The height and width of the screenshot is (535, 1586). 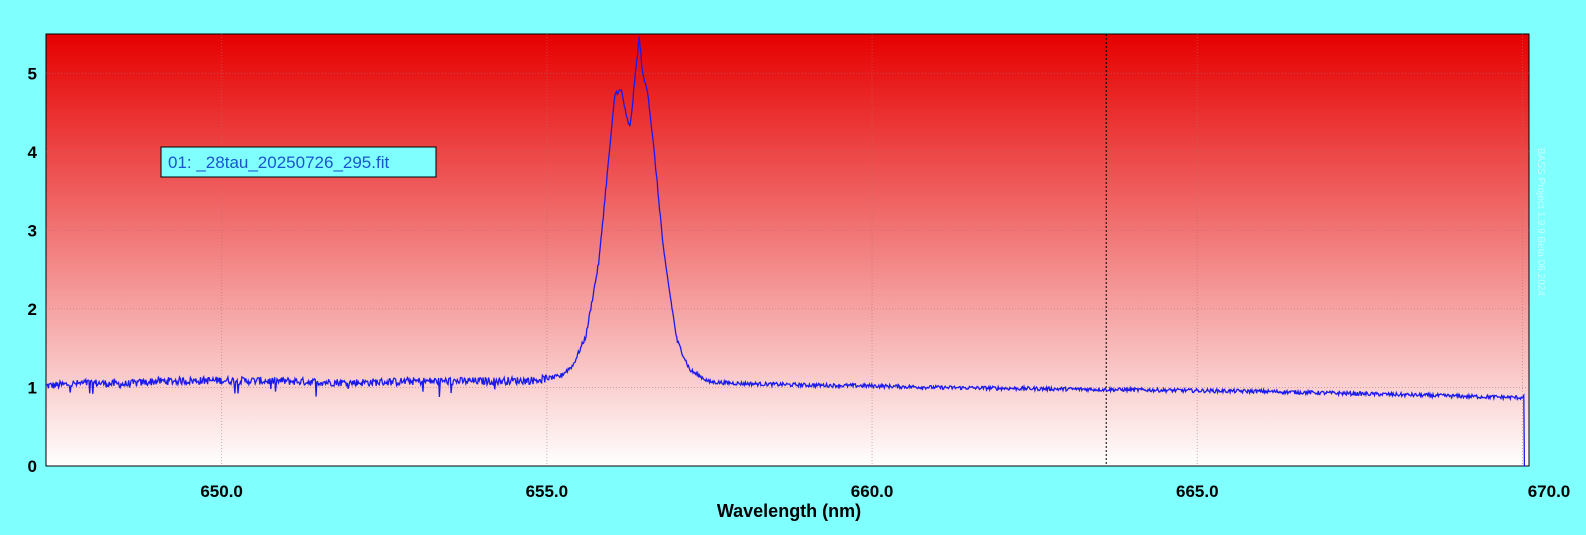 What do you see at coordinates (32, 309) in the screenshot?
I see `y-tick-label: 2` at bounding box center [32, 309].